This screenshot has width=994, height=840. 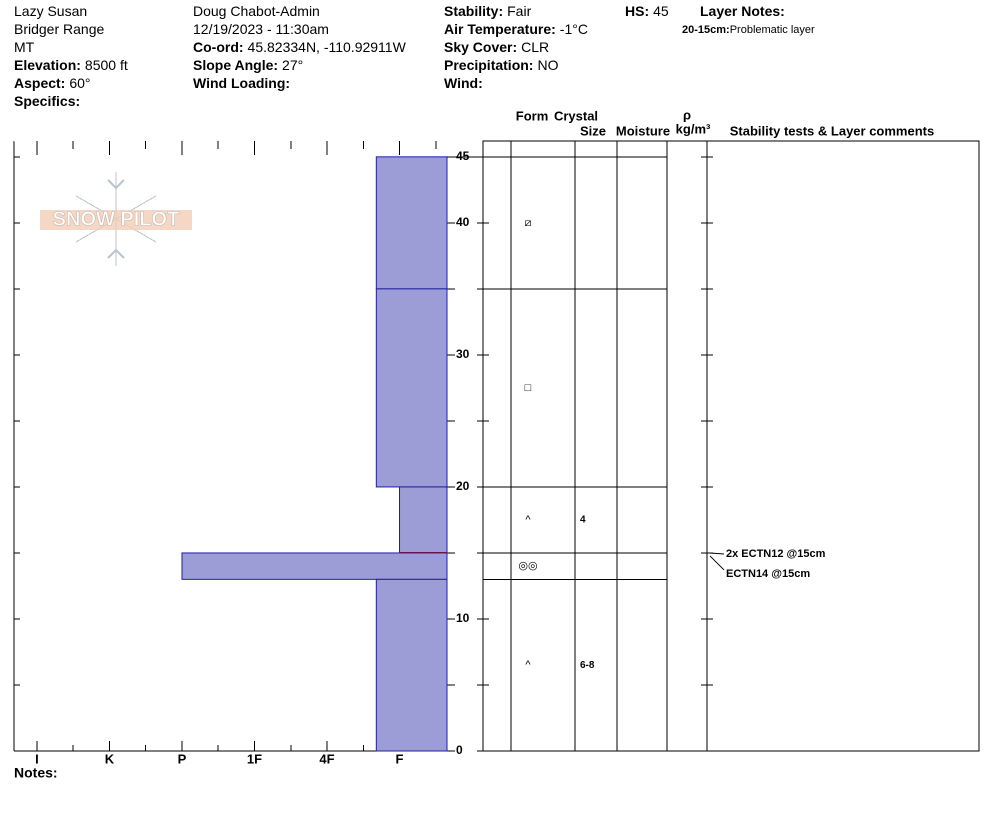 I want to click on grain-form: ⧄, so click(x=528, y=223).